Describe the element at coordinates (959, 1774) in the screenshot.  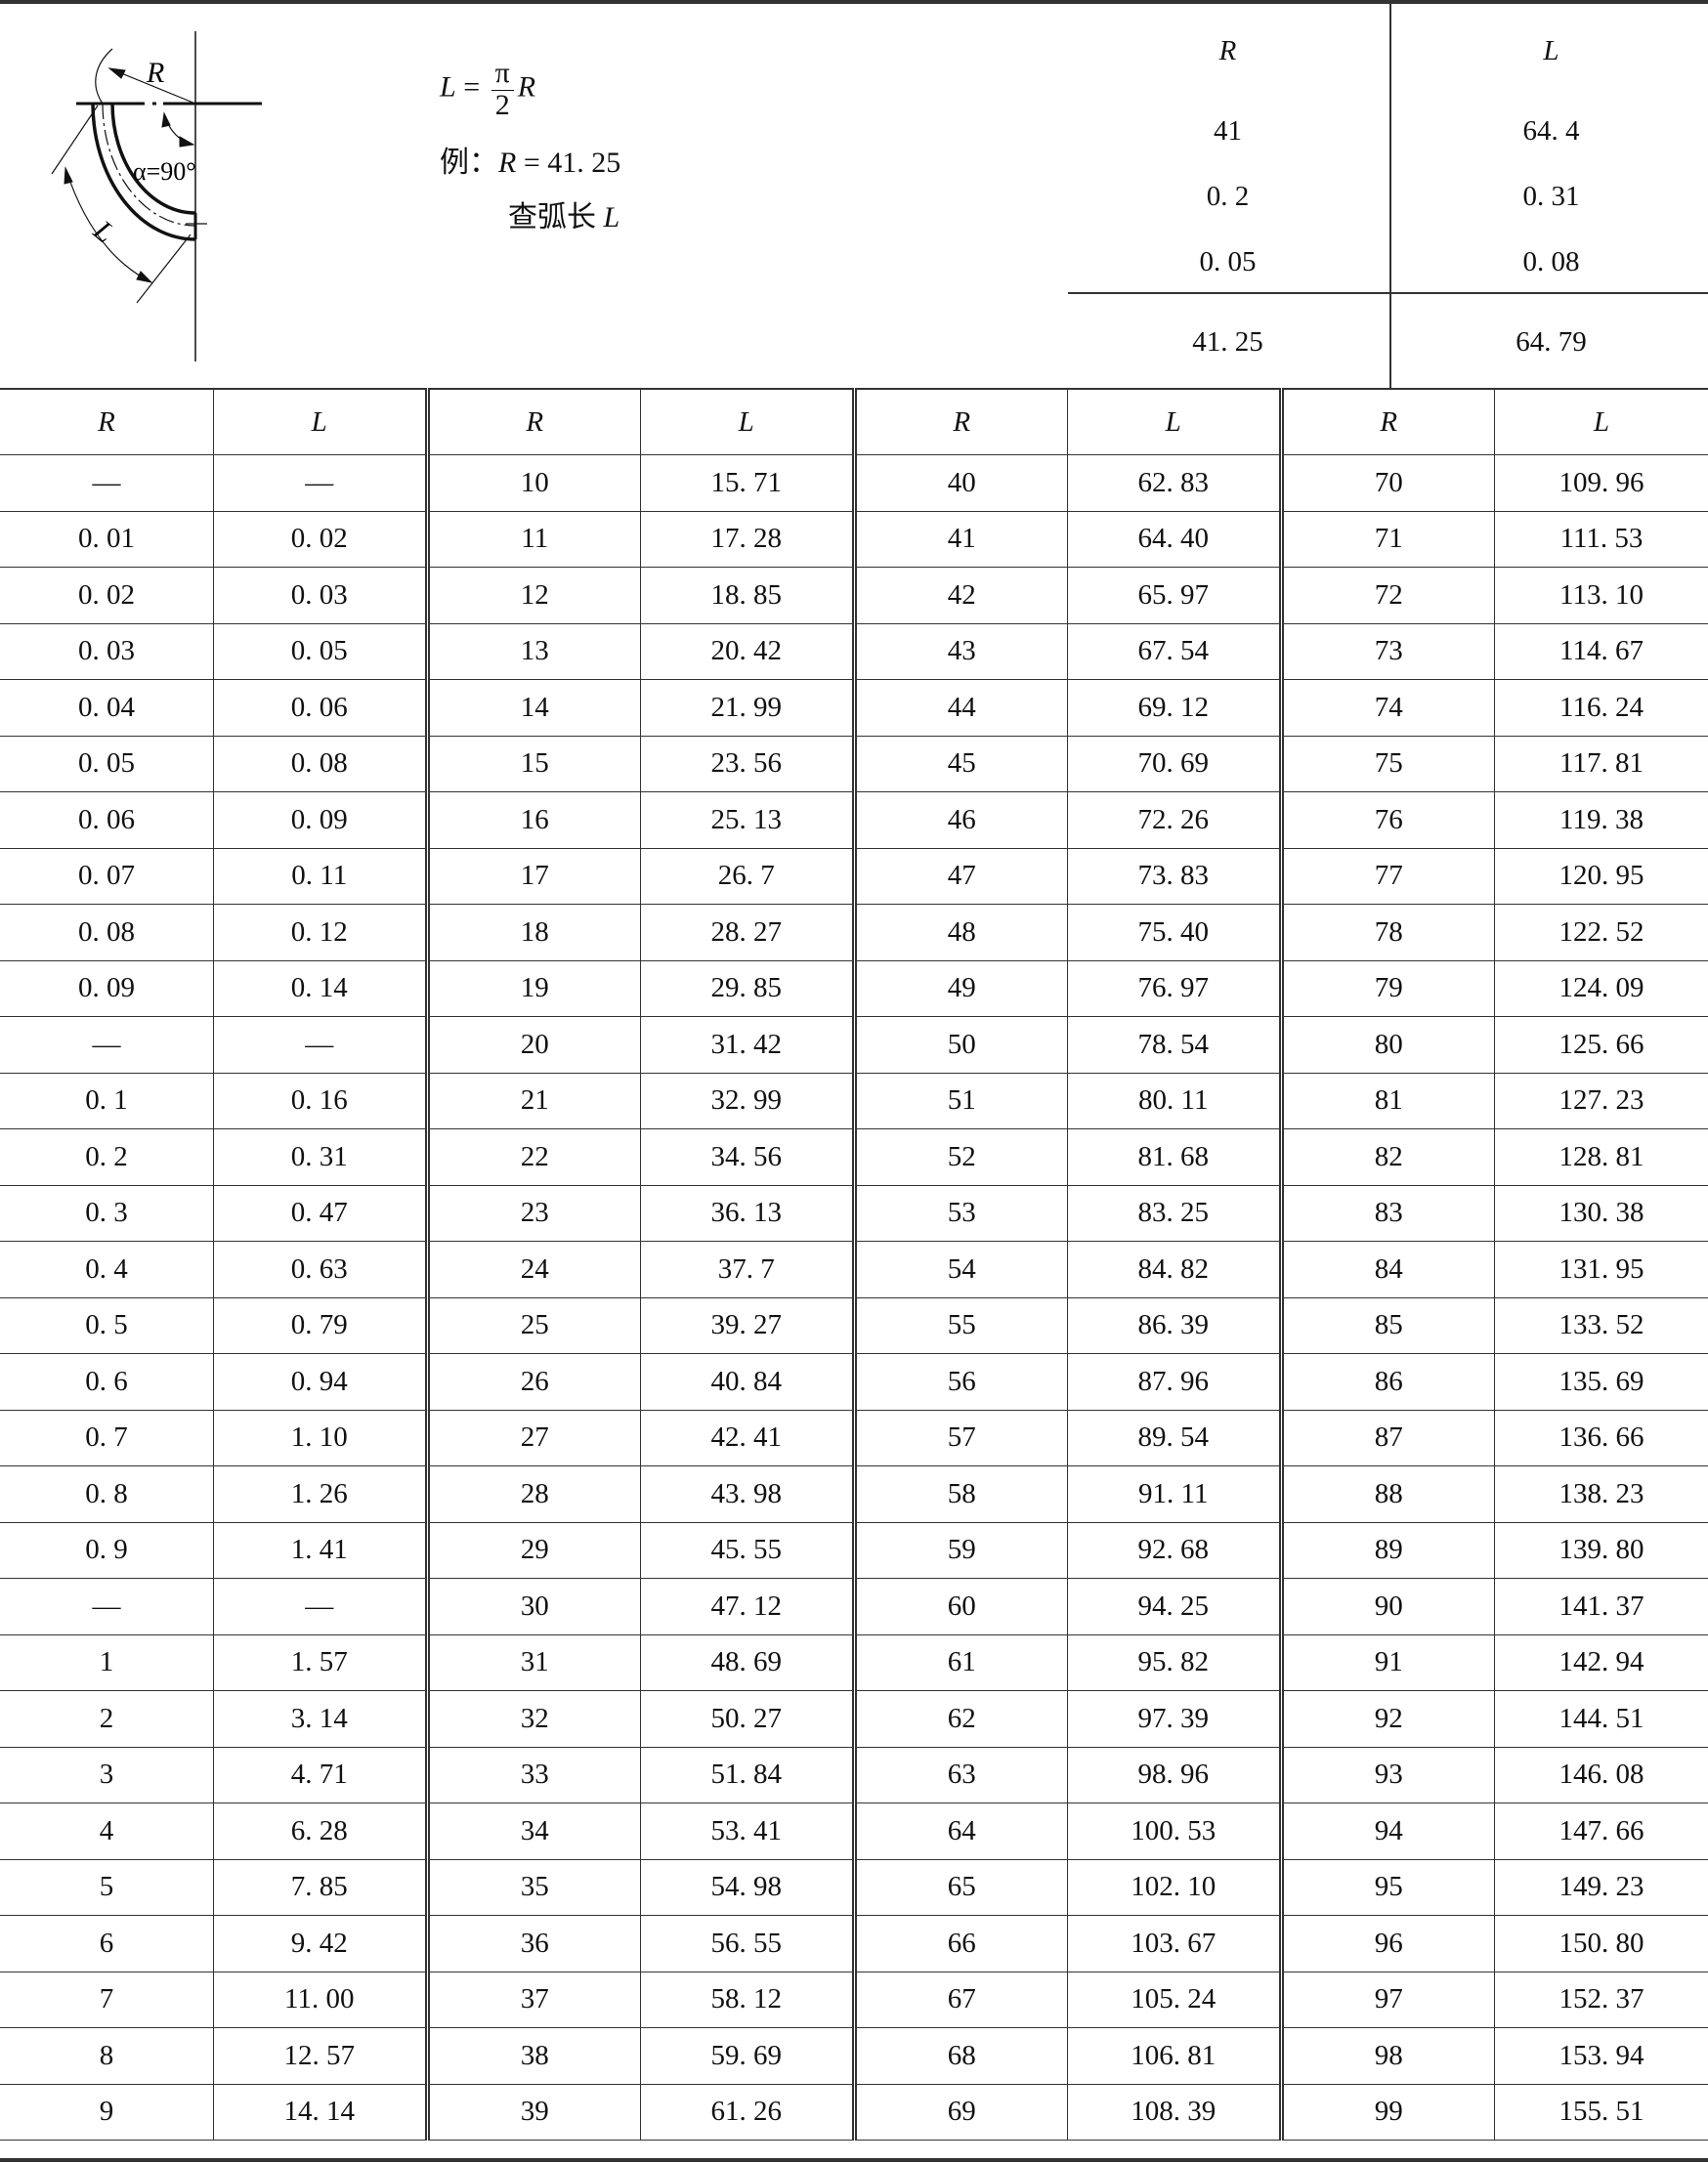
I see `cell-r: 63` at that location.